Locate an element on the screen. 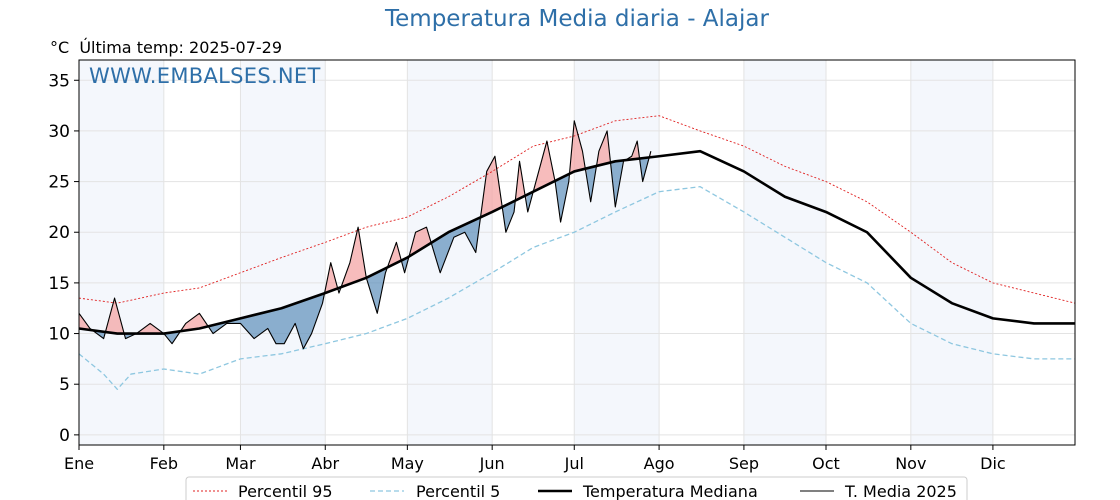  x-tick-label: Abr is located at coordinates (325, 463).